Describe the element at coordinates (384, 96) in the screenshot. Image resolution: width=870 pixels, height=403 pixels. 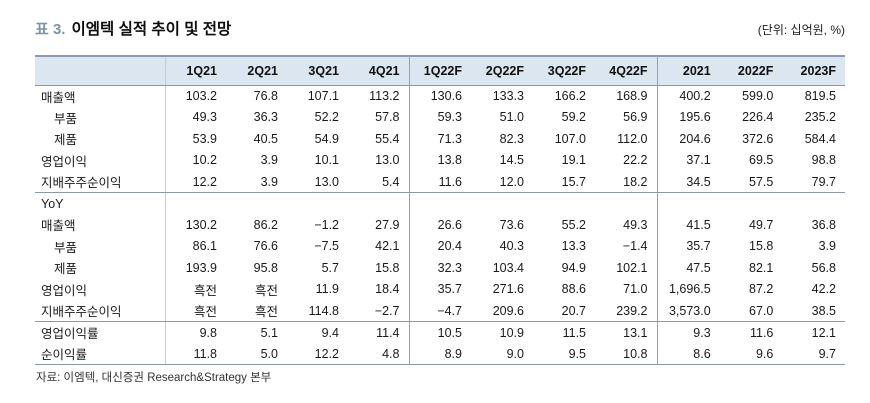
I see `cell: 113.2` at that location.